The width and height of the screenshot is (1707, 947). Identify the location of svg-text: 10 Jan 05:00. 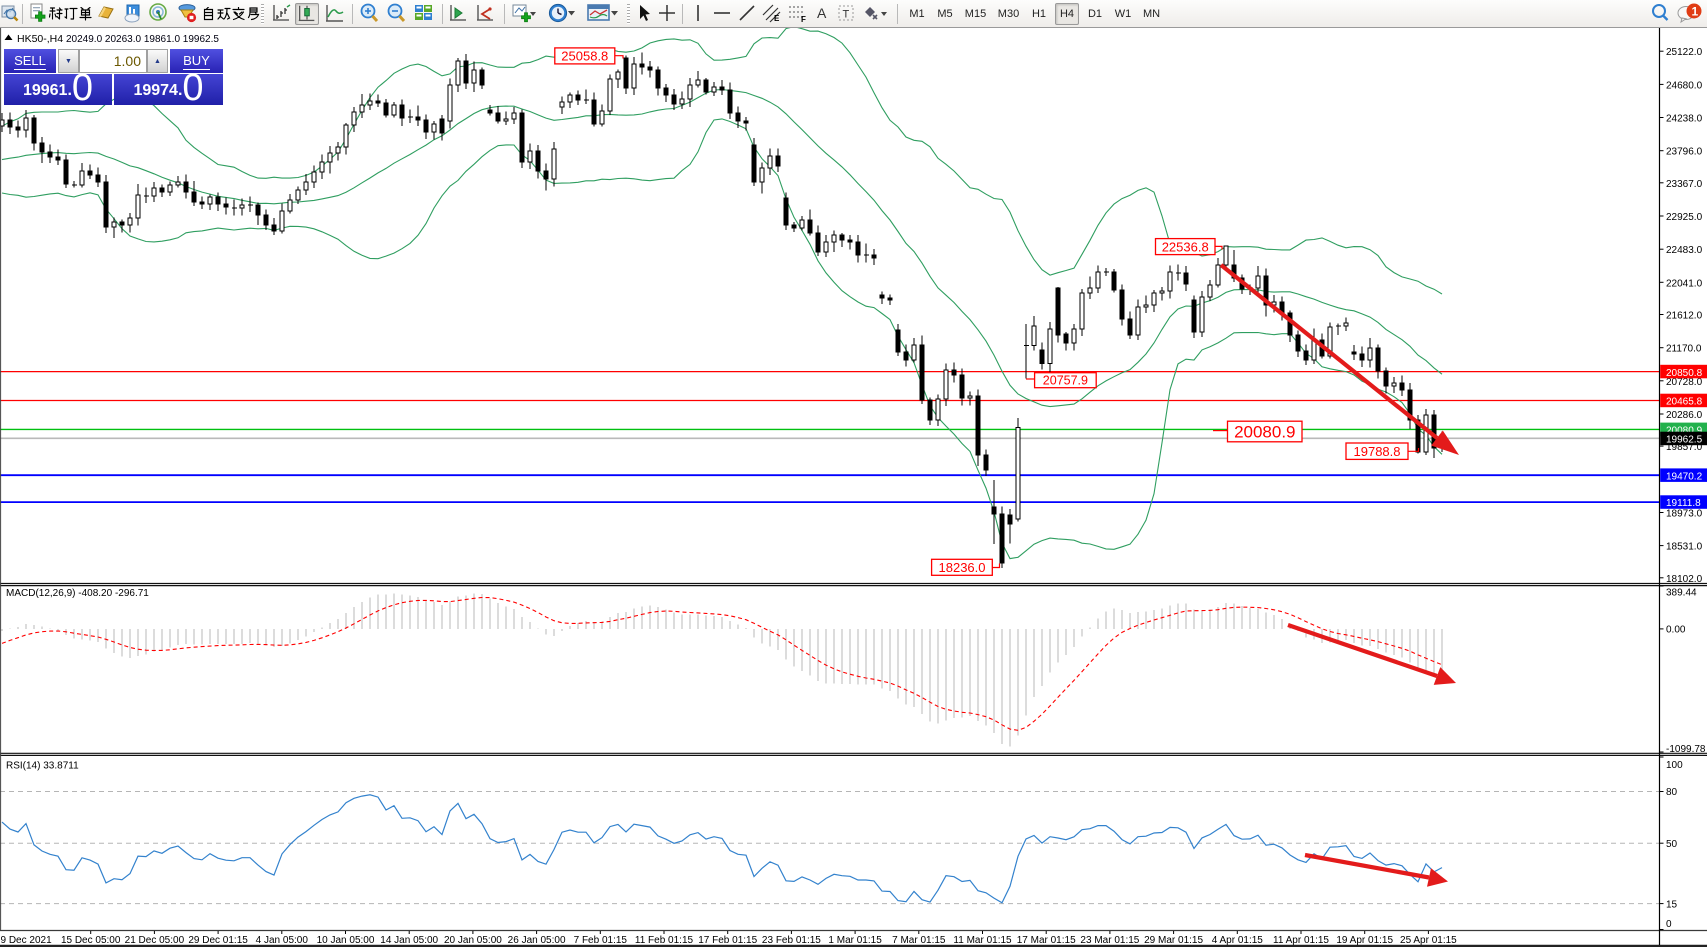
(346, 940).